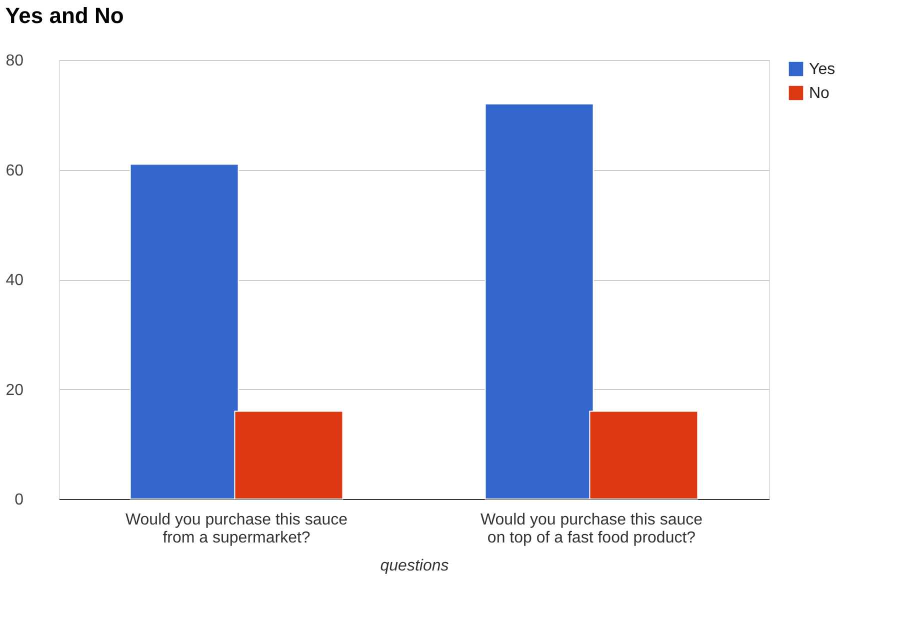 The image size is (920, 643). Describe the element at coordinates (15, 280) in the screenshot. I see `y-tick-label: 40` at that location.